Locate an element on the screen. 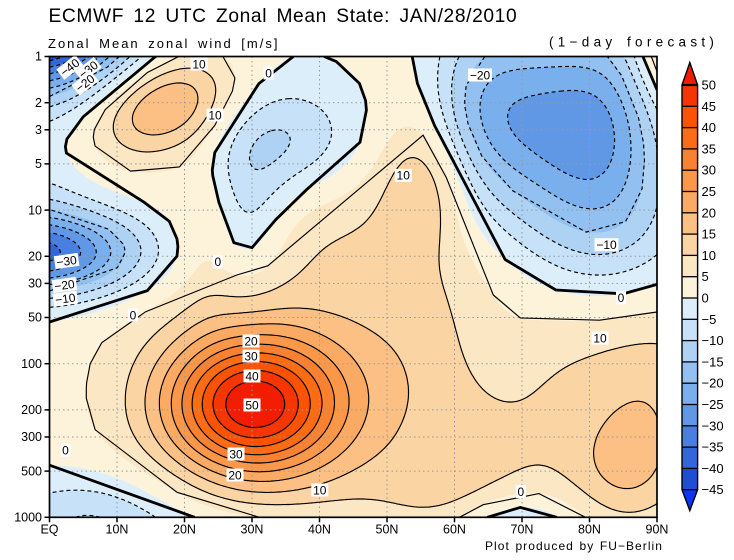  svg-text: 50N is located at coordinates (387, 530).